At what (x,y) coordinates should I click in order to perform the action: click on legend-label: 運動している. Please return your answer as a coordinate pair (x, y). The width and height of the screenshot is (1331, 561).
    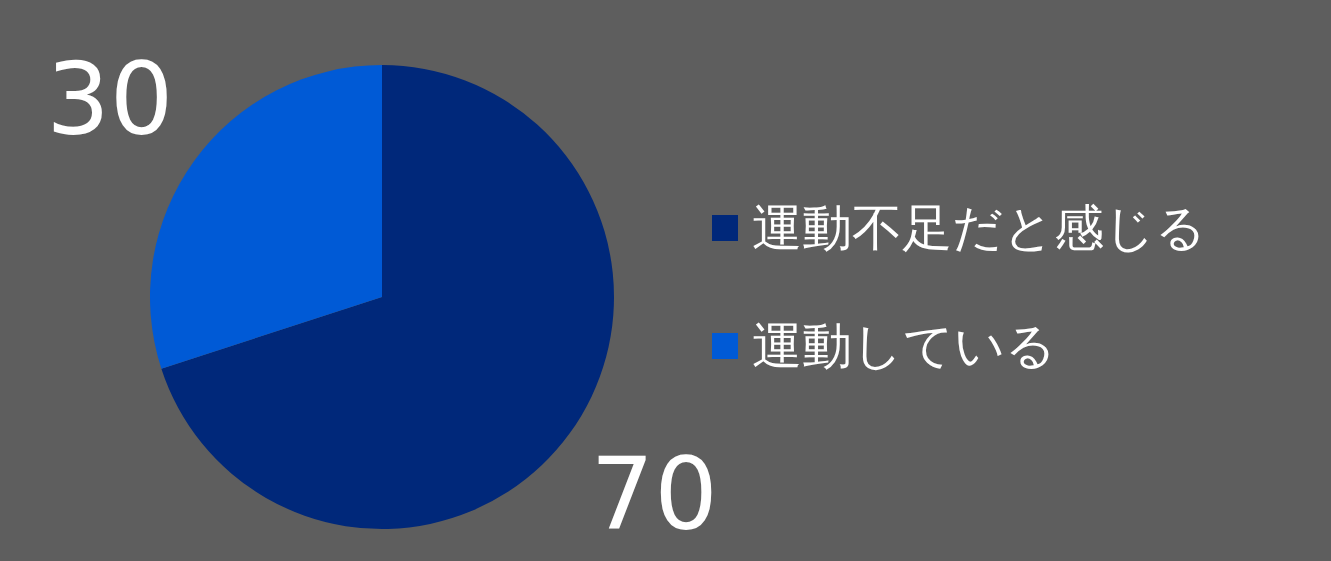
    Looking at the image, I should click on (904, 346).